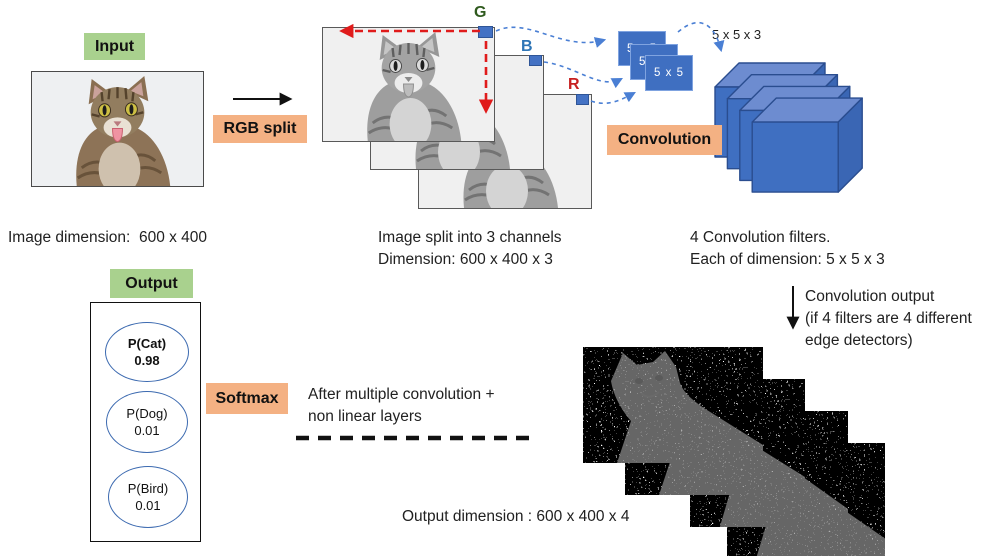 Image resolution: width=1000 pixels, height=559 pixels. Describe the element at coordinates (147, 360) in the screenshot. I see `output-node-cat-value: 0.98` at that location.